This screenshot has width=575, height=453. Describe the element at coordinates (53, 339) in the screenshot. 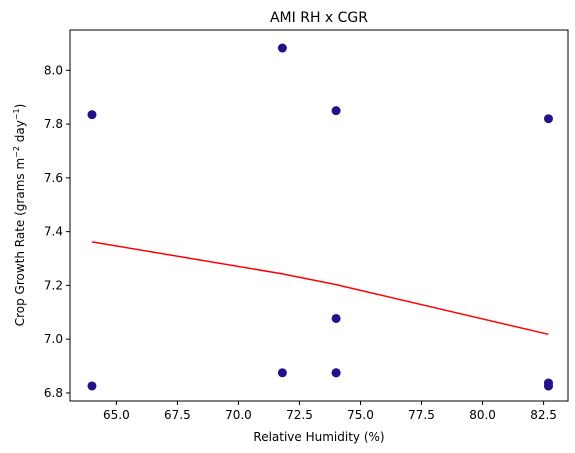

I see `y-tick-label: 7.0` at that location.